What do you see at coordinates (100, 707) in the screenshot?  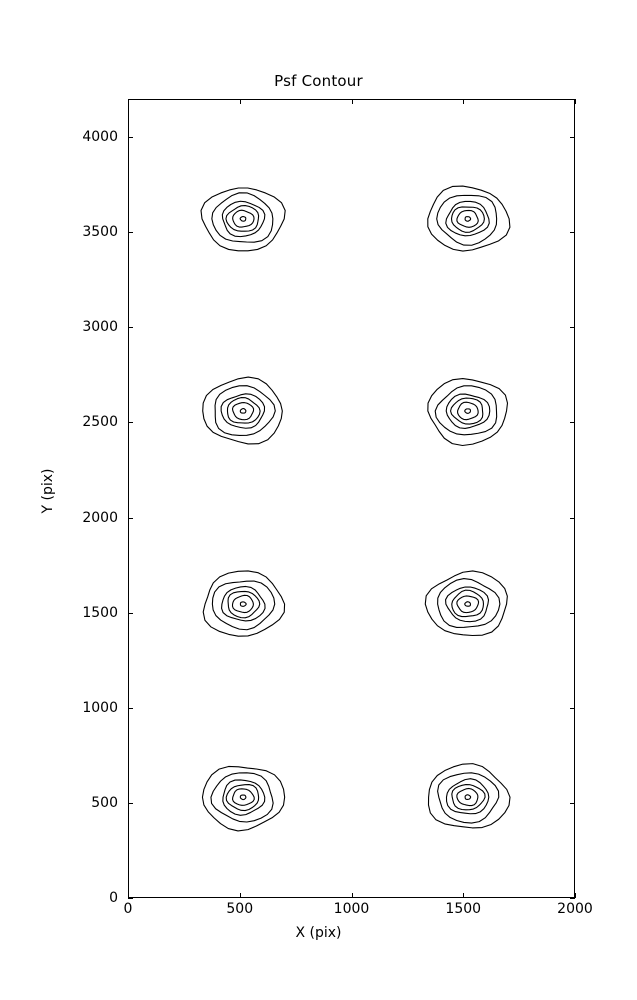 I see `y-tick-label: 1000` at bounding box center [100, 707].